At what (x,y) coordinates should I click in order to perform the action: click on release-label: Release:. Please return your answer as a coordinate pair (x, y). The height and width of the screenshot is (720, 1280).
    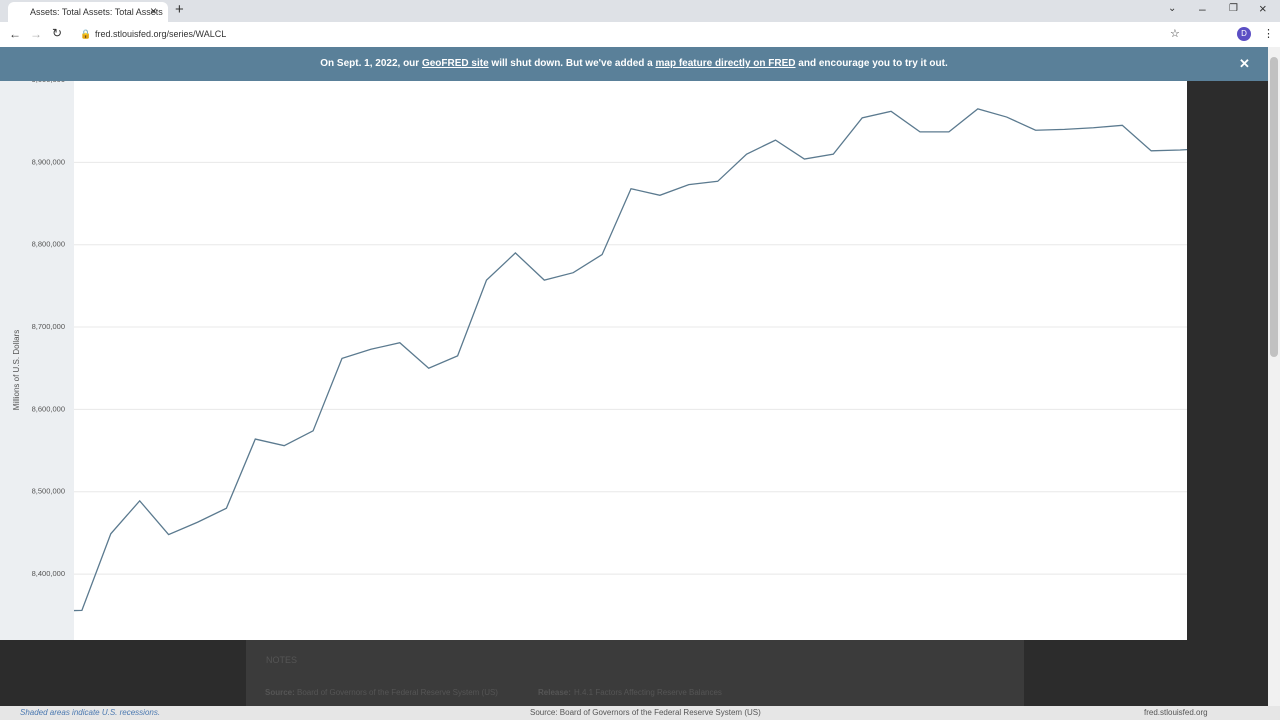
    Looking at the image, I should click on (554, 692).